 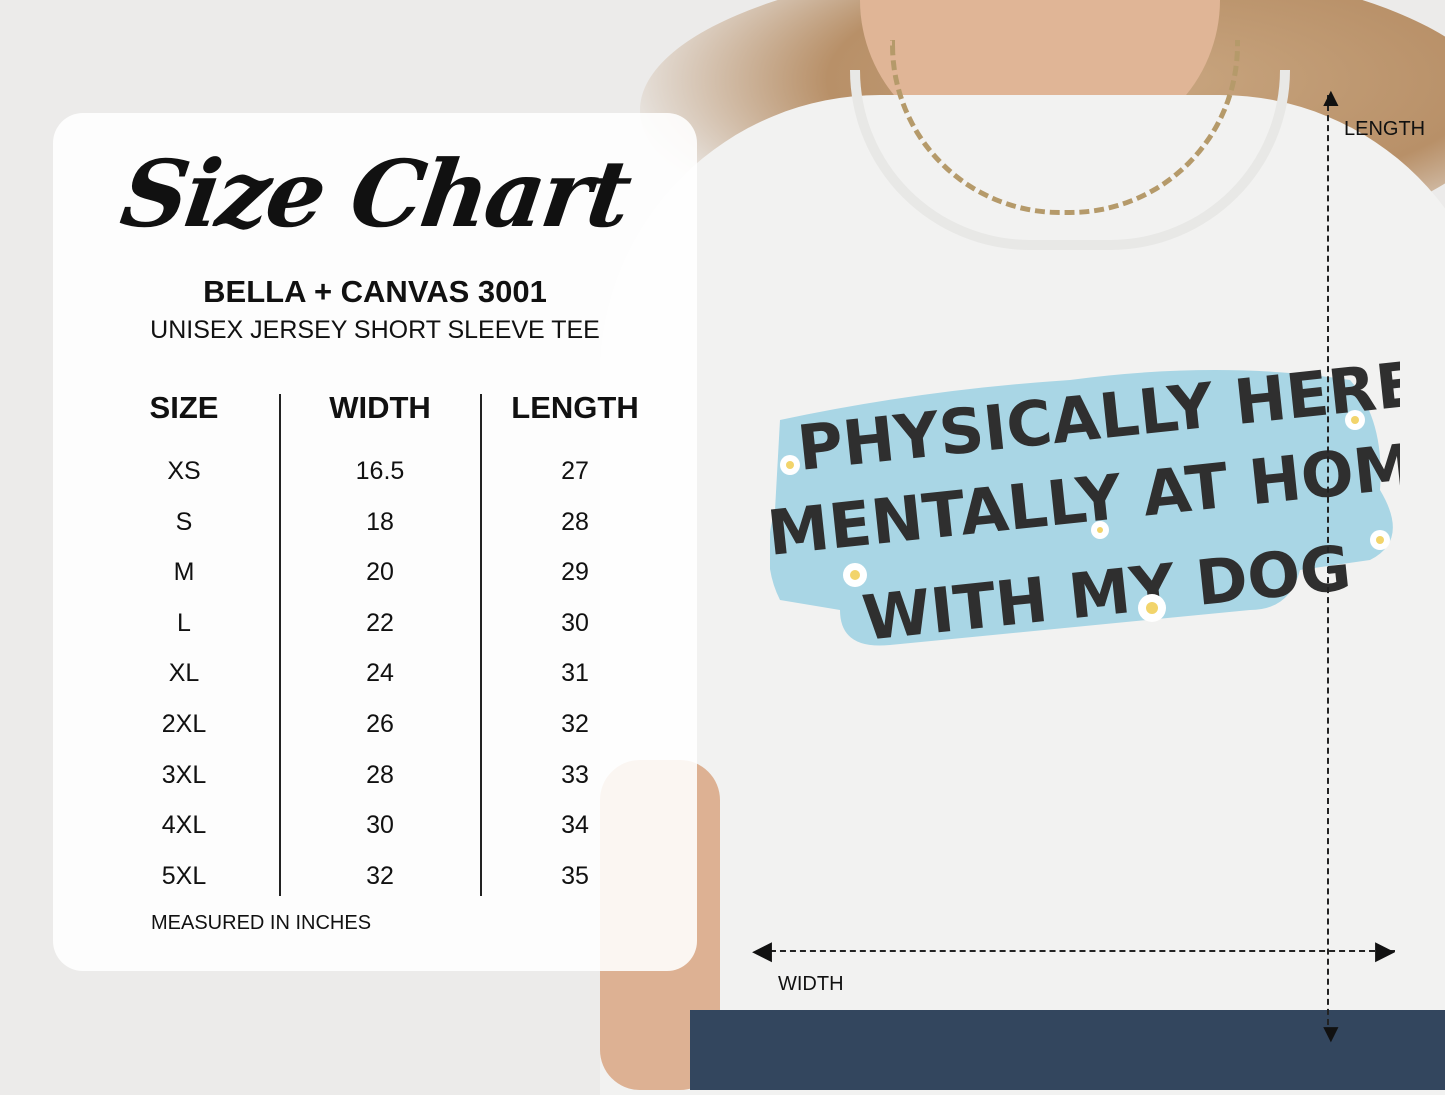 I want to click on cell-length: 29, so click(x=575, y=572).